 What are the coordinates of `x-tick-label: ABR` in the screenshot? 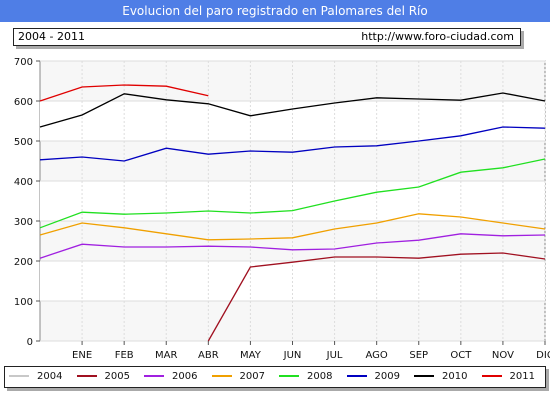 It's located at (208, 355).